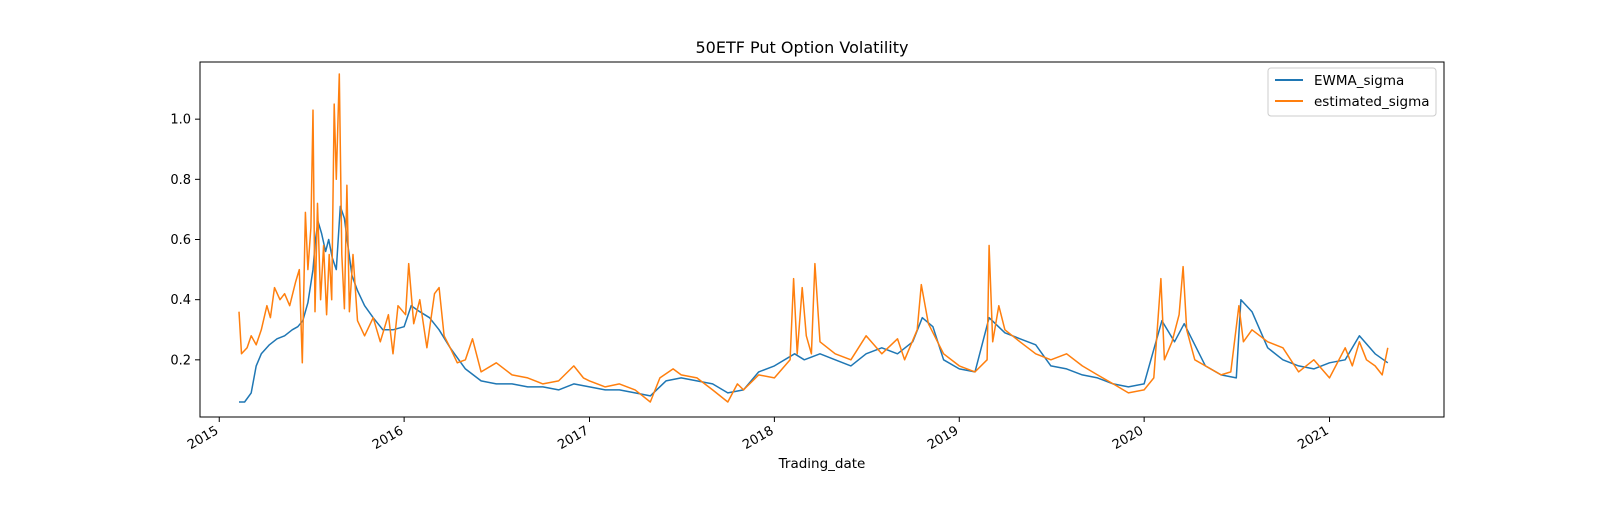 The height and width of the screenshot is (521, 1601). I want to click on y-tick-label: 0.2, so click(180, 360).